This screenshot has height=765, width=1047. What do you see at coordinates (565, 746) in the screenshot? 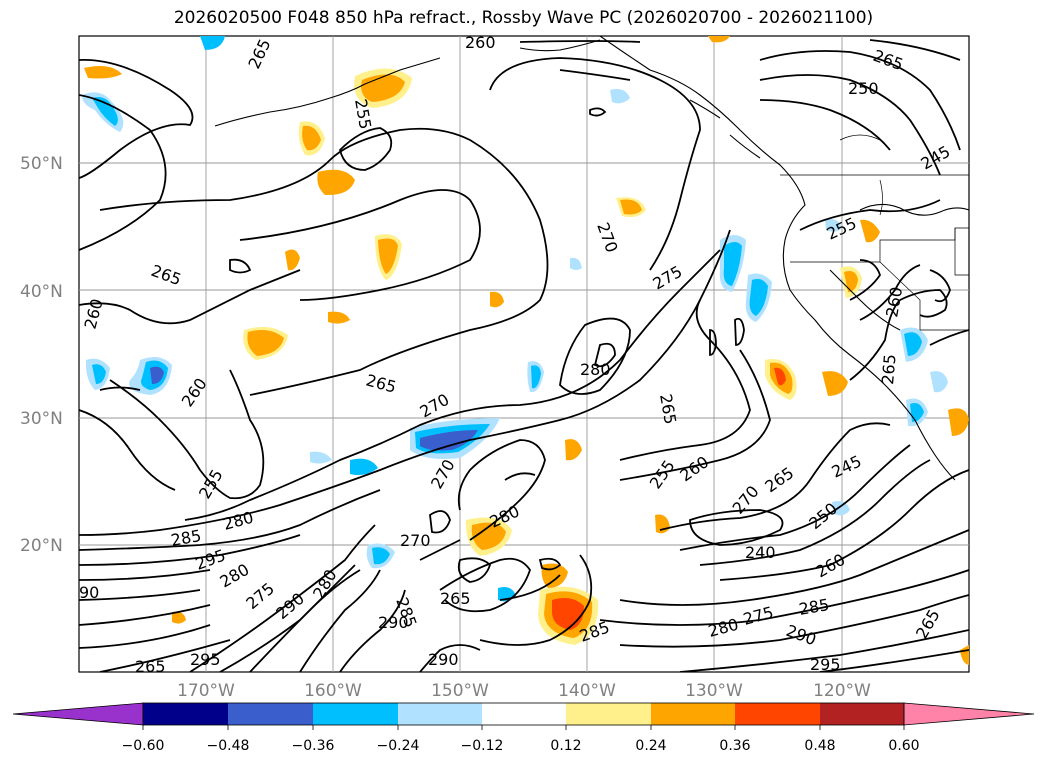
I see `colorbar-tick-label: 0.12` at bounding box center [565, 746].